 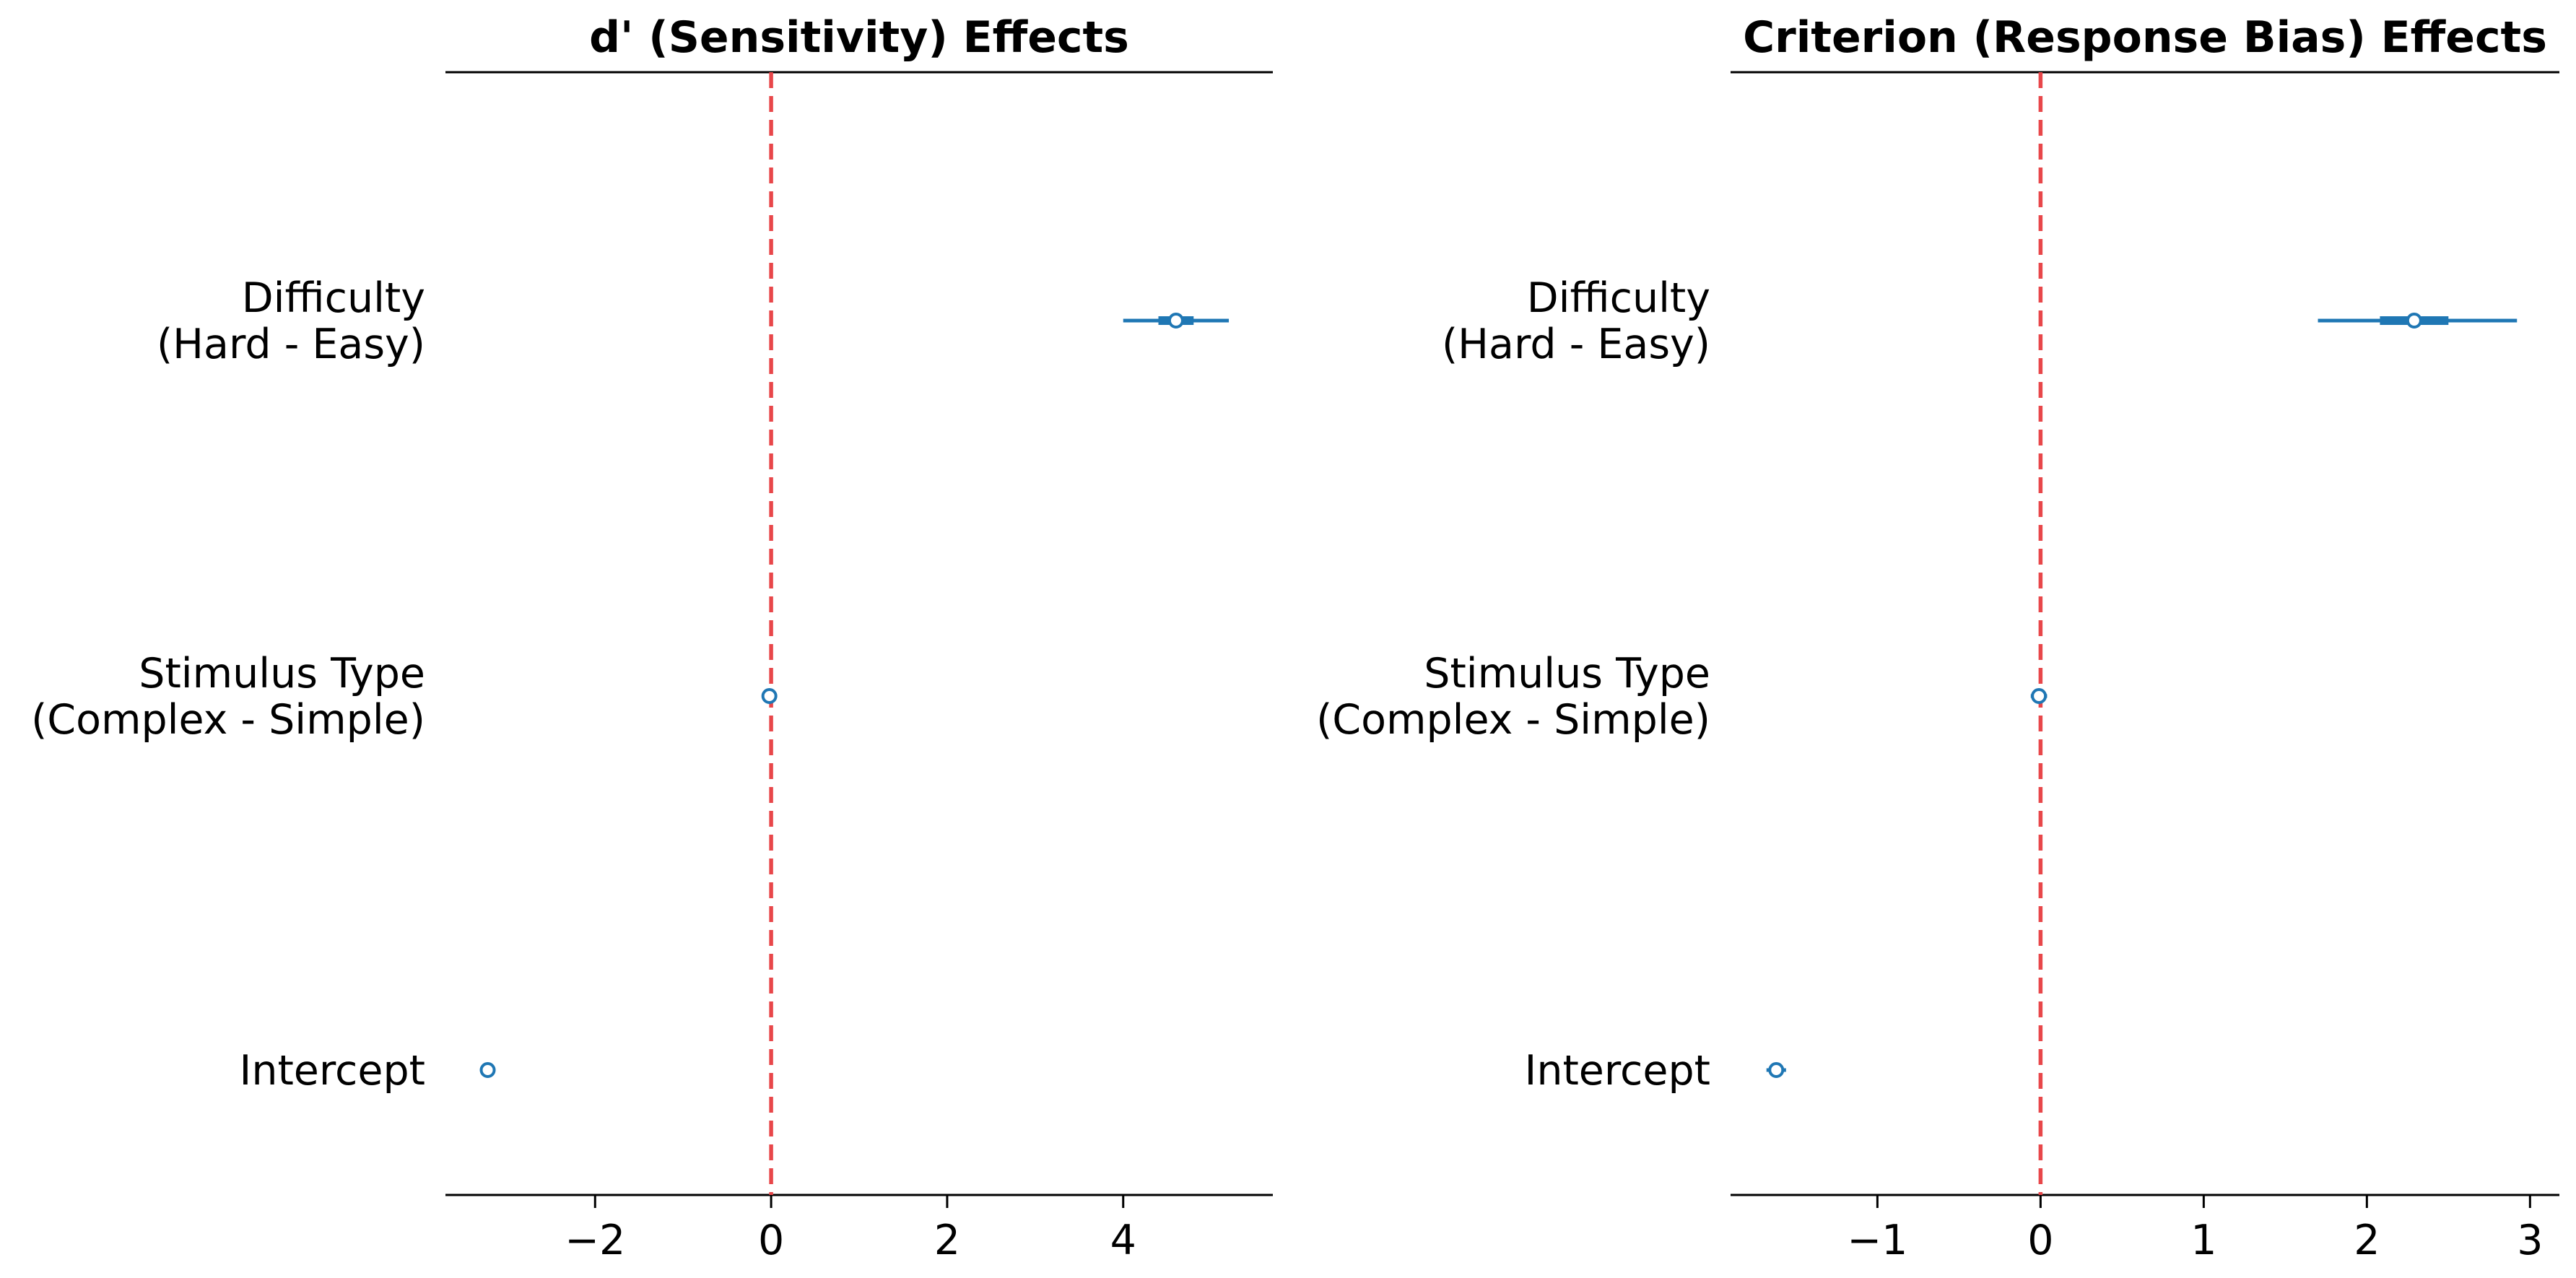 I want to click on x-tick-label: 3, so click(x=2530, y=1240).